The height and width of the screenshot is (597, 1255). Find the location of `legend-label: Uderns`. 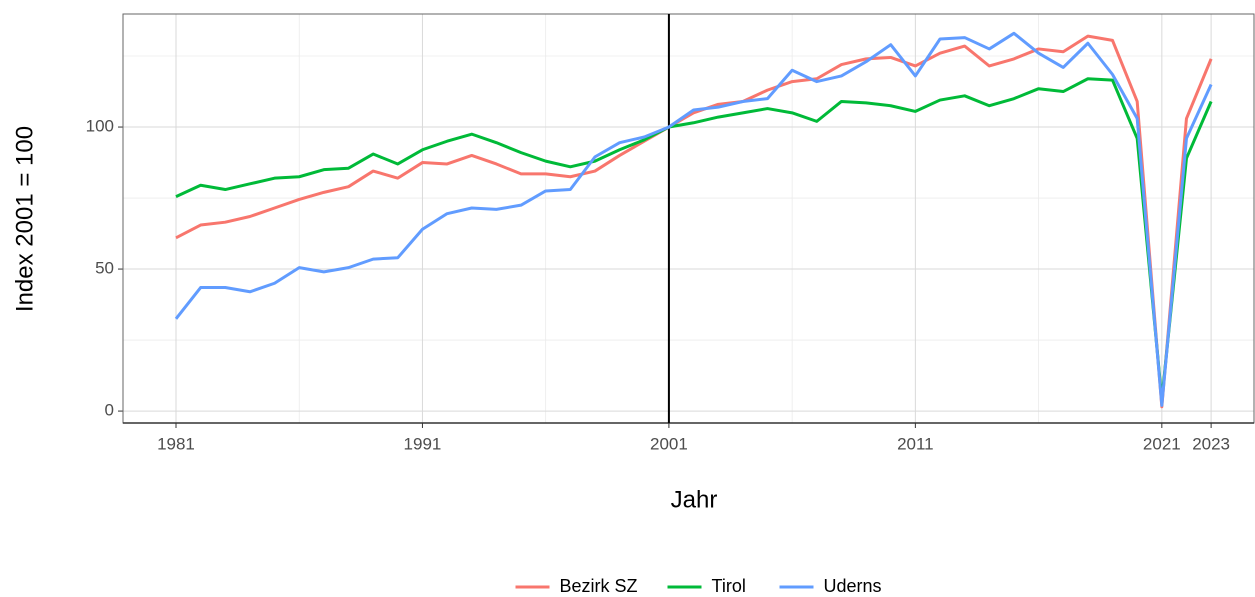

legend-label: Uderns is located at coordinates (853, 586).